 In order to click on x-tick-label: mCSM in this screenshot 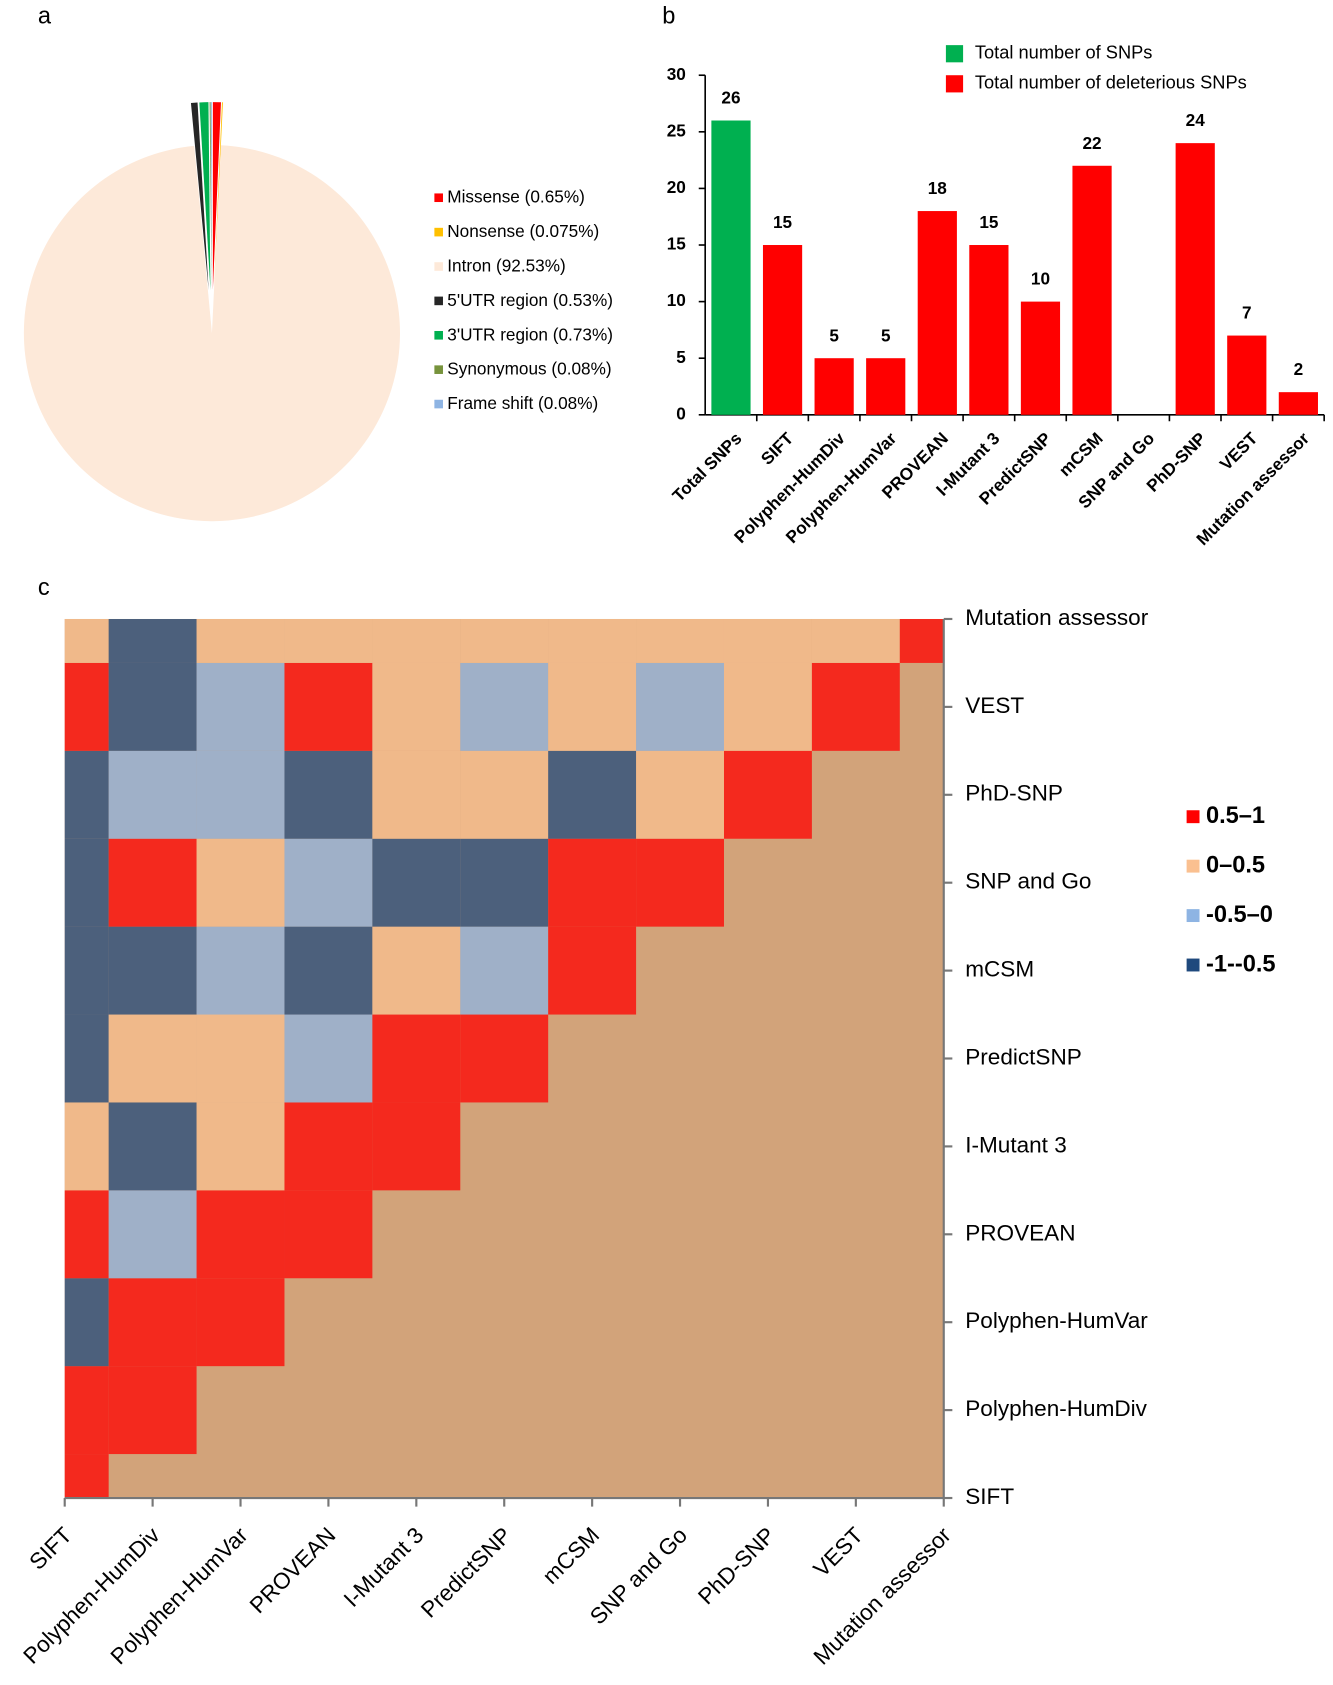, I will do `click(571, 1555)`.